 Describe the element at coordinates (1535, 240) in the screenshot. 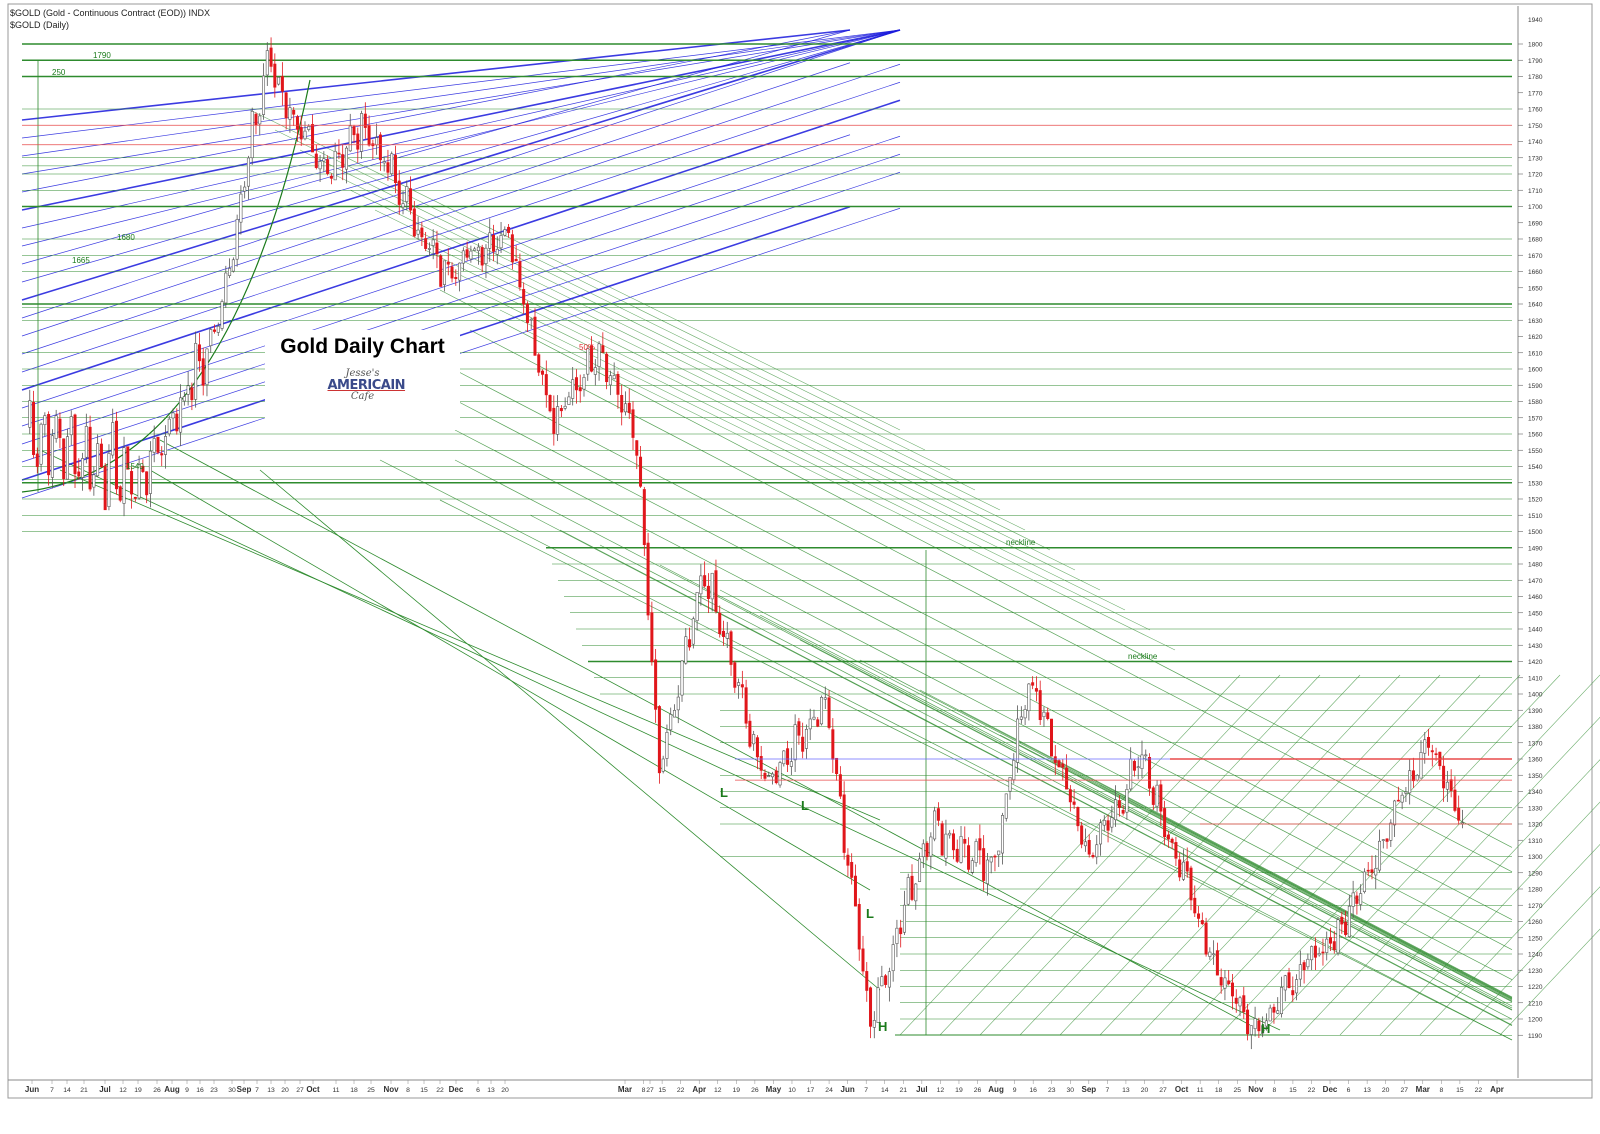

I see `y-tick-label: 1680` at that location.